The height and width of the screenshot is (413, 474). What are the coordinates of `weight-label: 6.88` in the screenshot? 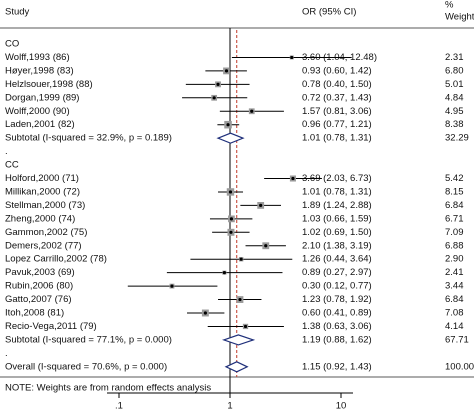 It's located at (454, 245).